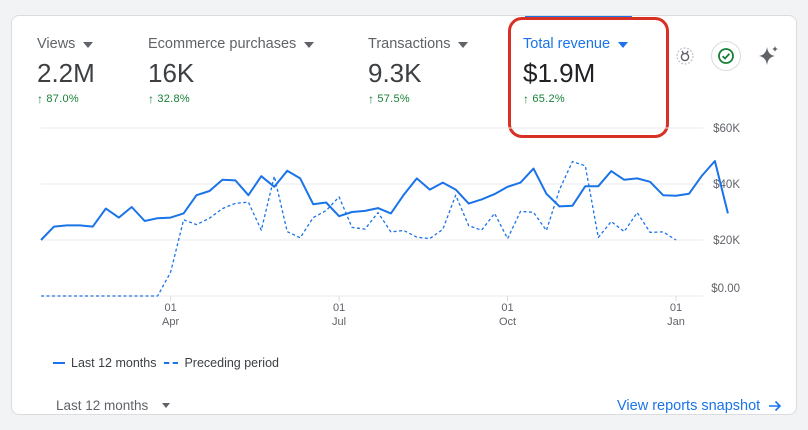 This screenshot has width=808, height=430. I want to click on sparkle-icon, so click(768, 56).